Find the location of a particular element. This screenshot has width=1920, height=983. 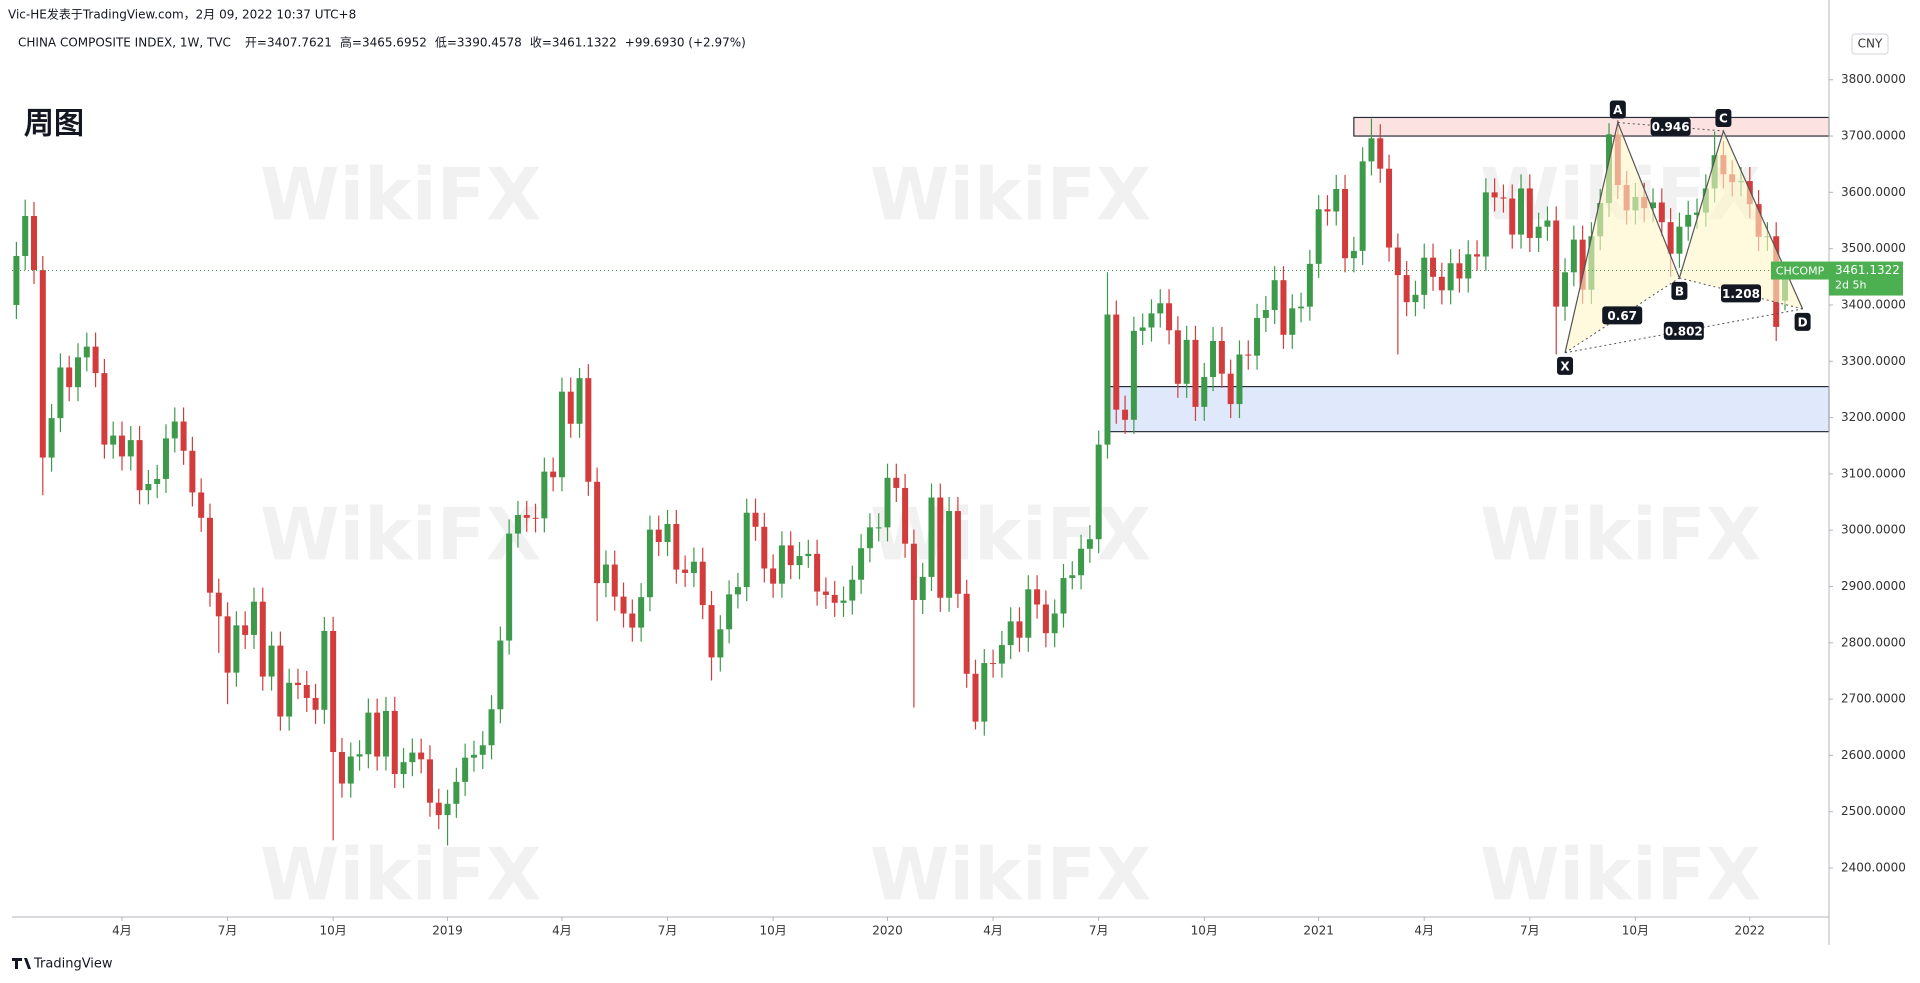

currency-box is located at coordinates (1870, 44).